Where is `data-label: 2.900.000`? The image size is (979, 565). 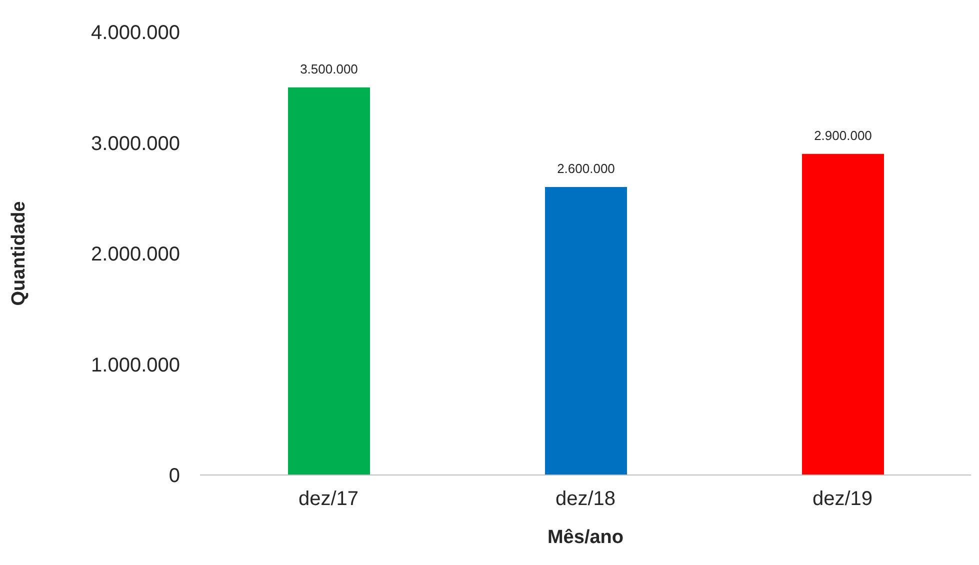
data-label: 2.900.000 is located at coordinates (843, 135).